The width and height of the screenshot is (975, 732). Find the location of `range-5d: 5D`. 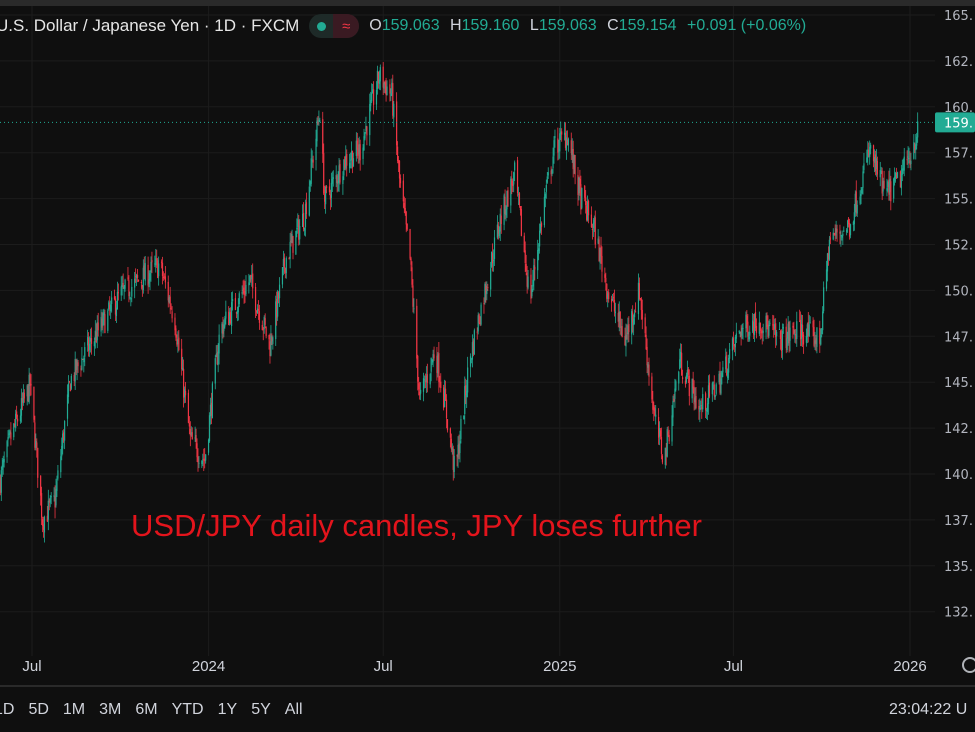

range-5d: 5D is located at coordinates (38, 709).